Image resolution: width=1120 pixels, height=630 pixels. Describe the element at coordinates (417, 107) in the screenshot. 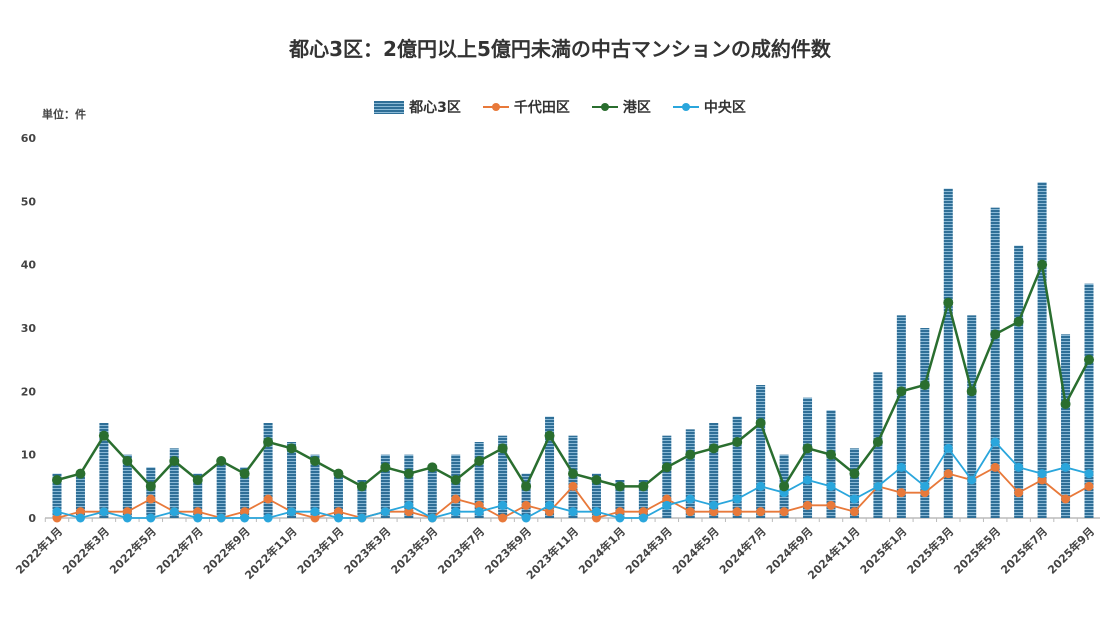

I see `legend-item-total: 都心3区` at that location.